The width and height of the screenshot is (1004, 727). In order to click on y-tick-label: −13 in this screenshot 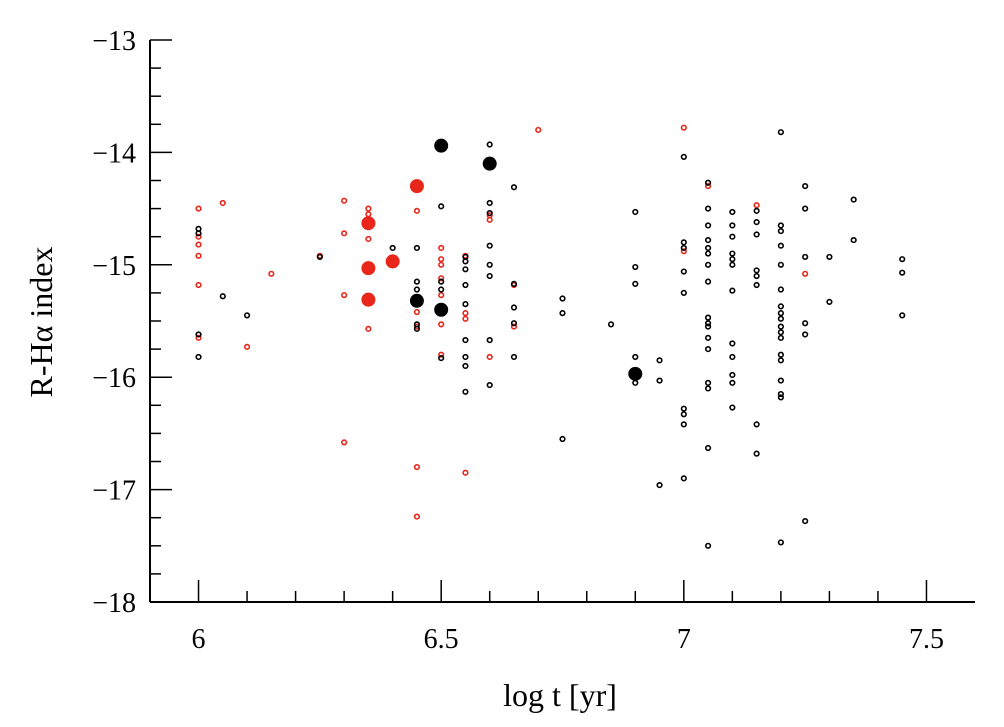, I will do `click(114, 41)`.